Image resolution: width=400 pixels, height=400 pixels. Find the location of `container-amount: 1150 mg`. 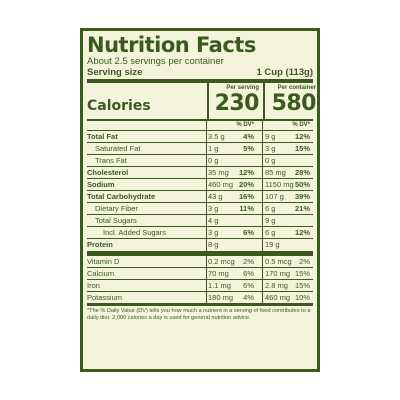

container-amount: 1150 mg is located at coordinates (279, 184).